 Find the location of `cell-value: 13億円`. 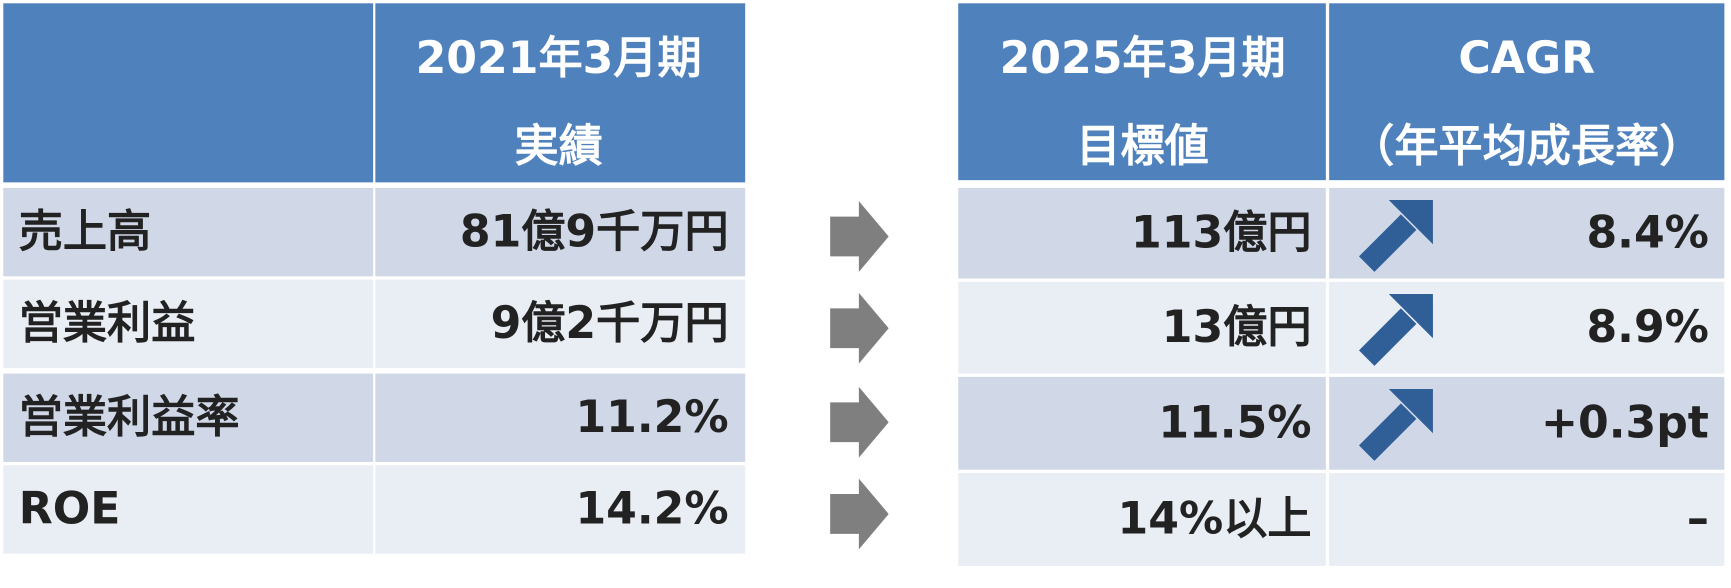

cell-value: 13億円 is located at coordinates (1237, 327).